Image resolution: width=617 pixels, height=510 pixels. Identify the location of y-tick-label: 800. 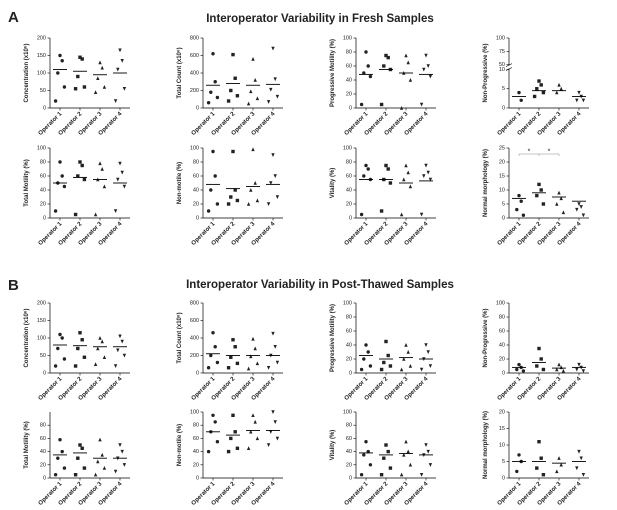
(194, 38).